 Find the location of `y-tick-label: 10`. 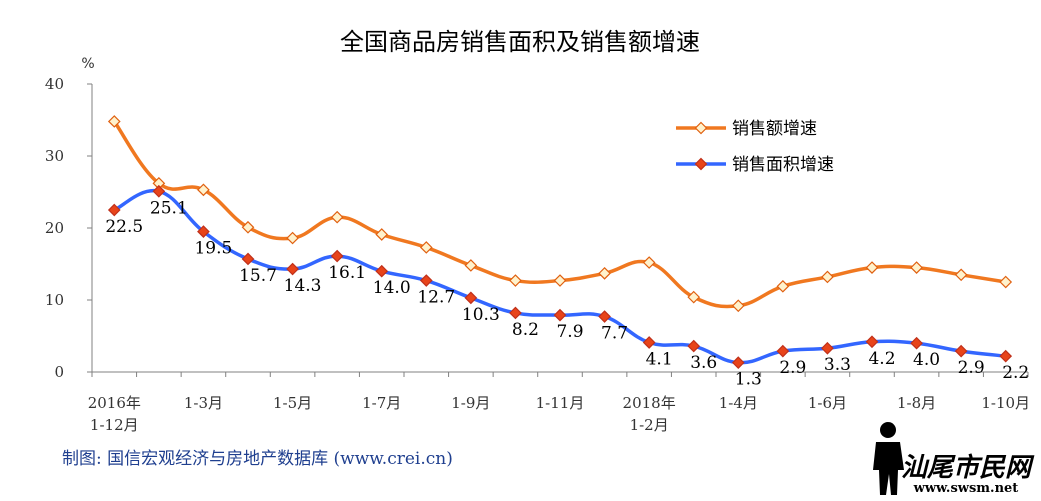

y-tick-label: 10 is located at coordinates (54, 300).